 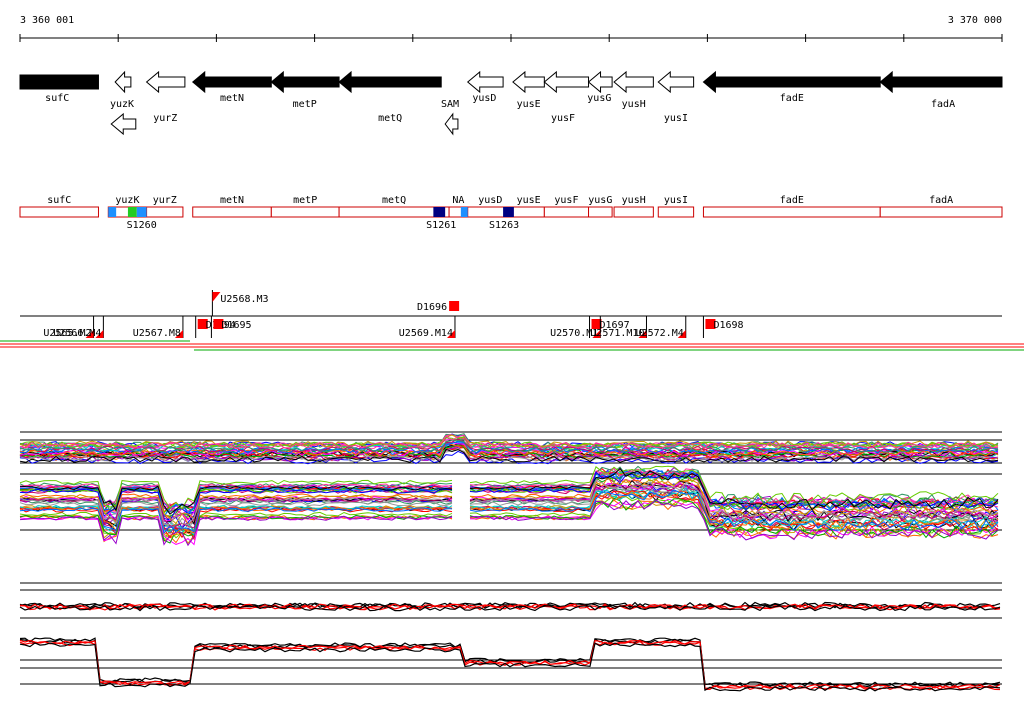 I want to click on gene-arrow-fadA, so click(x=941, y=82).